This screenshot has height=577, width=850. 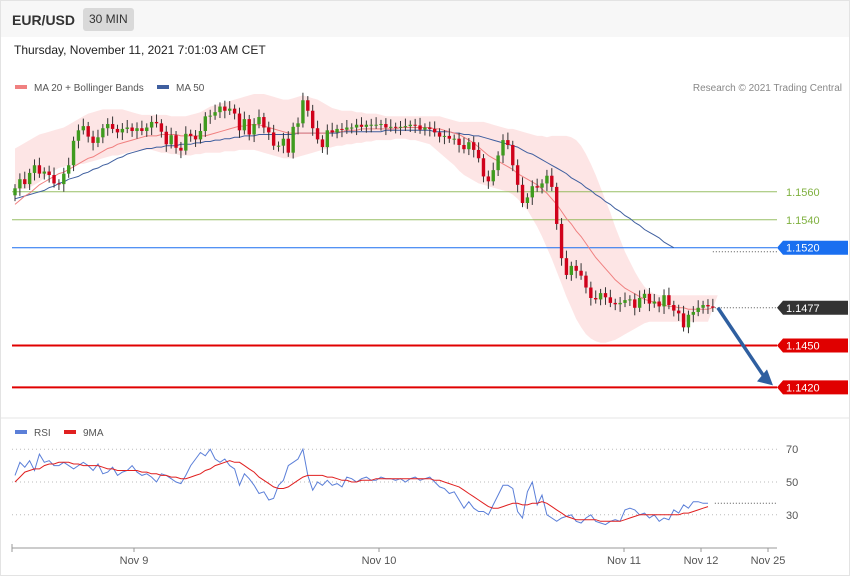 What do you see at coordinates (792, 450) in the screenshot?
I see `rsi-tick-label: 70` at bounding box center [792, 450].